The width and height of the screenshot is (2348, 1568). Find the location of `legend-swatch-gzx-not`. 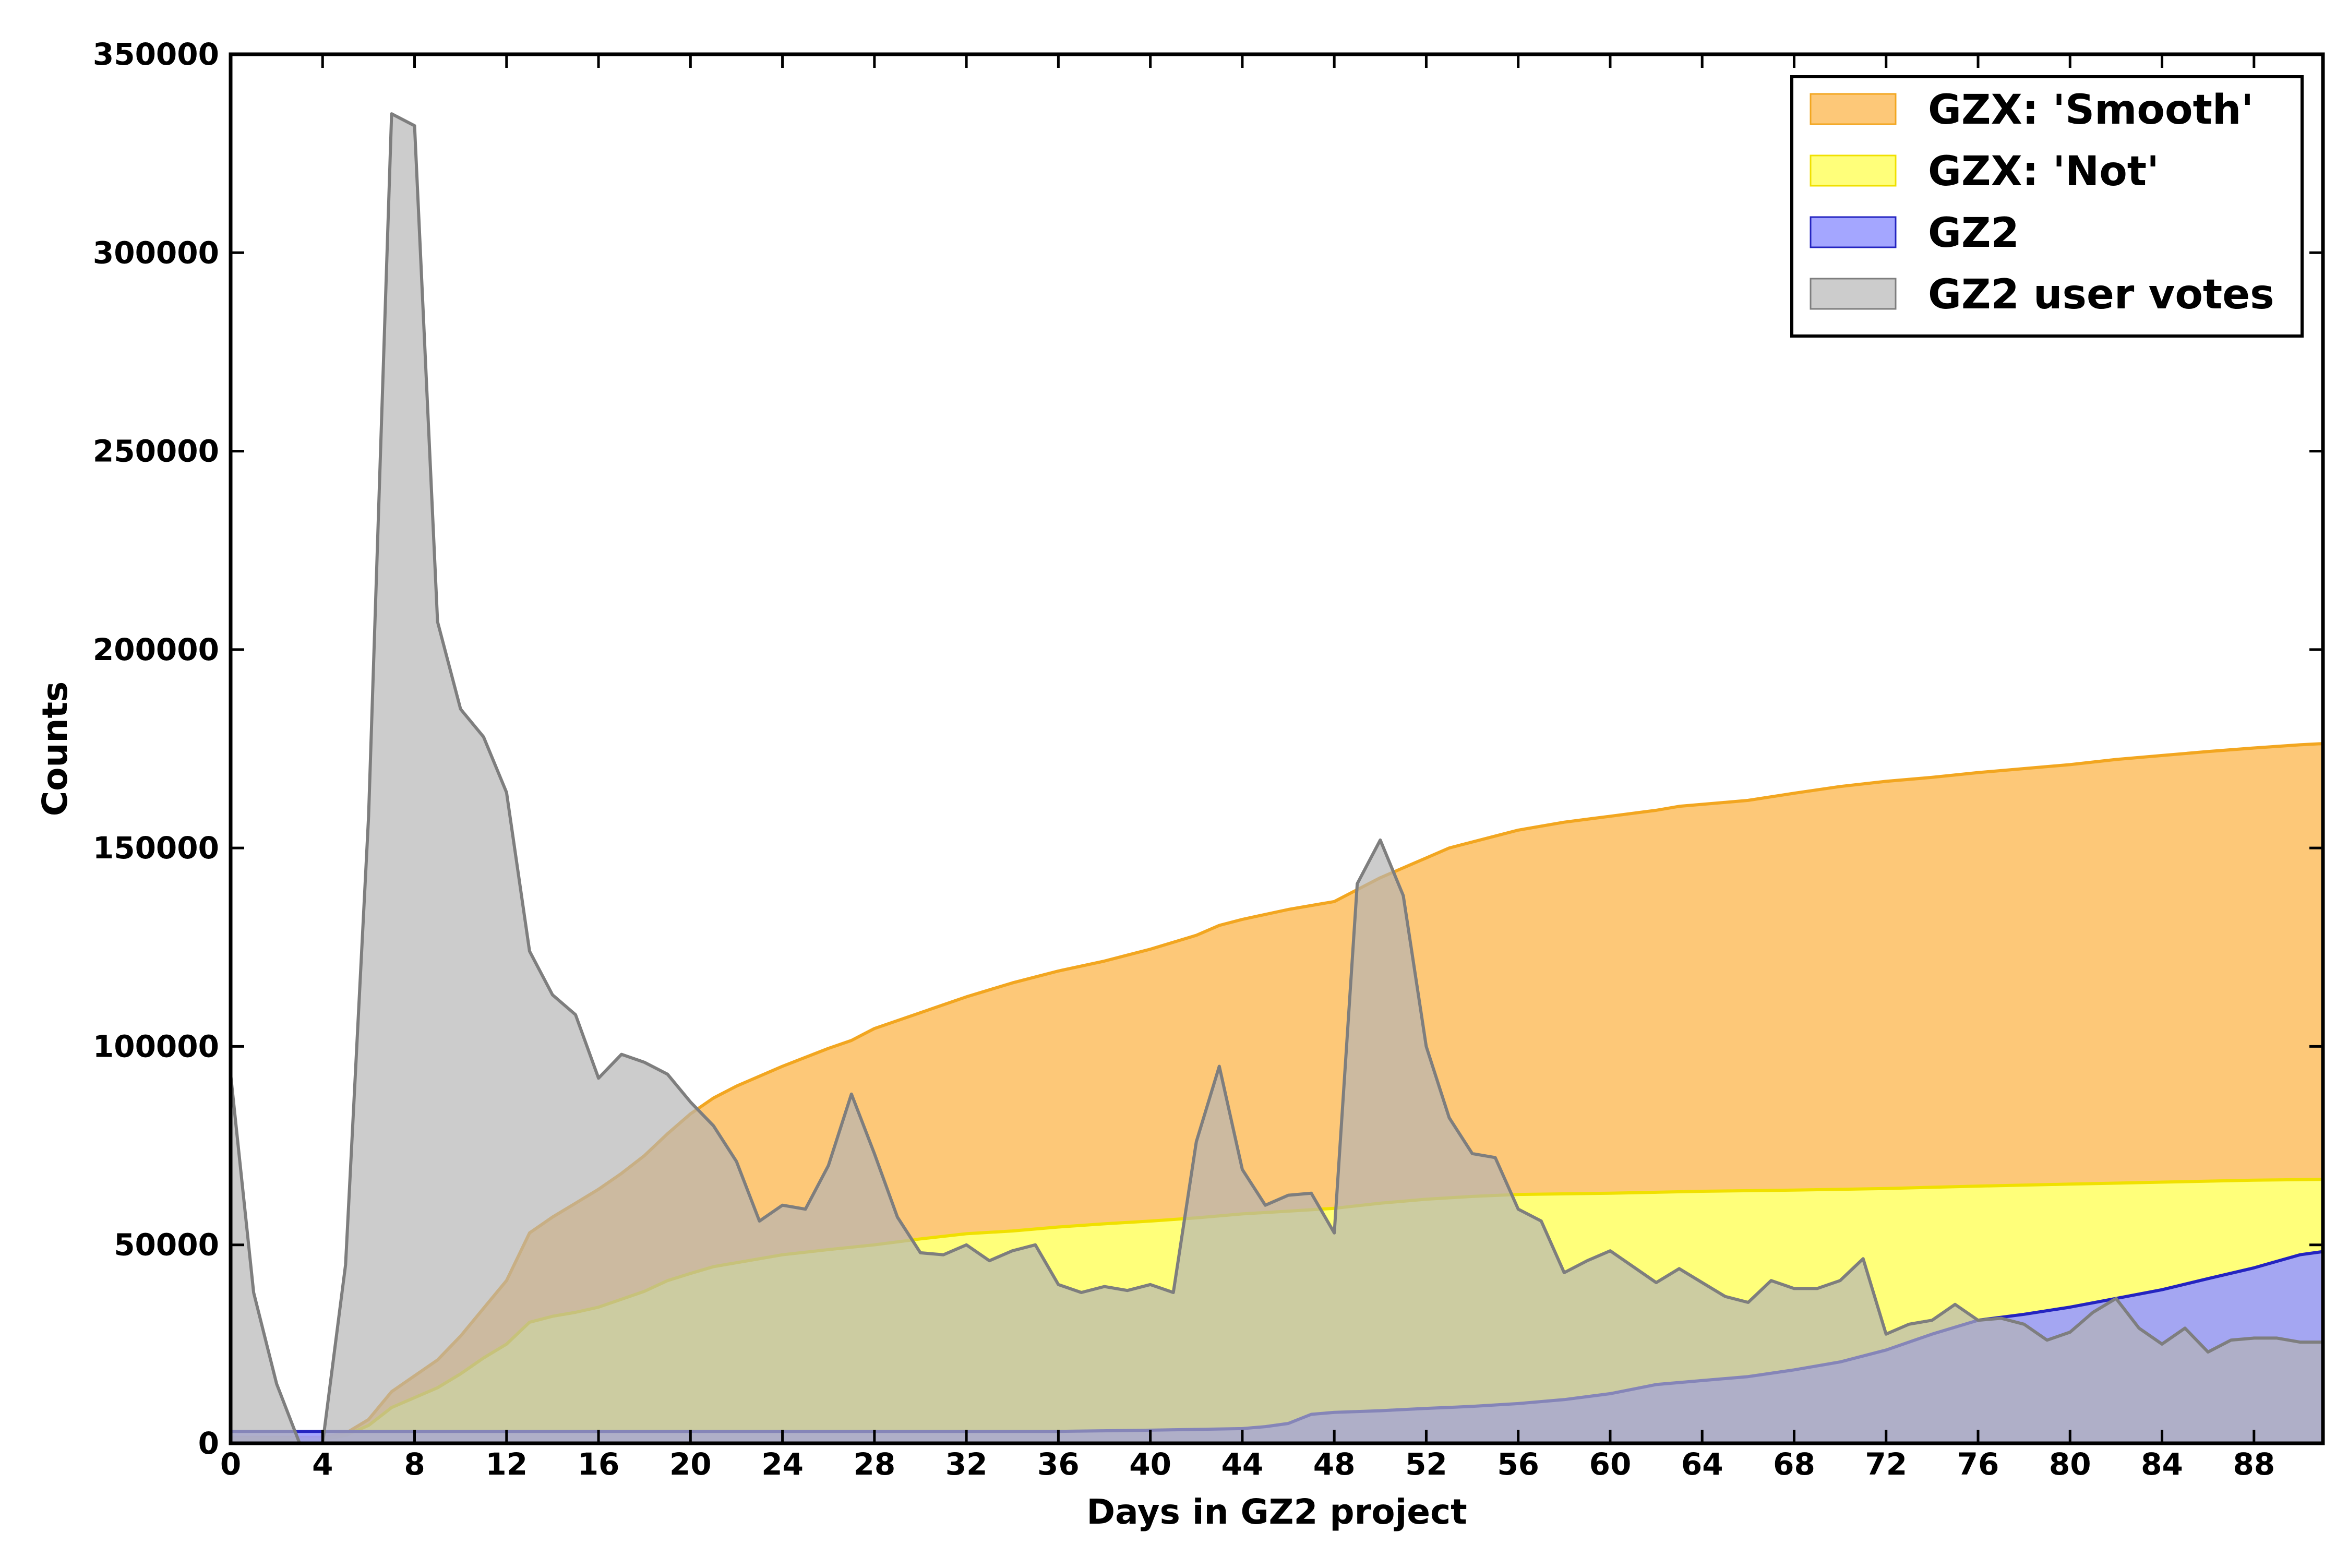

legend-swatch-gzx-not is located at coordinates (1853, 171).